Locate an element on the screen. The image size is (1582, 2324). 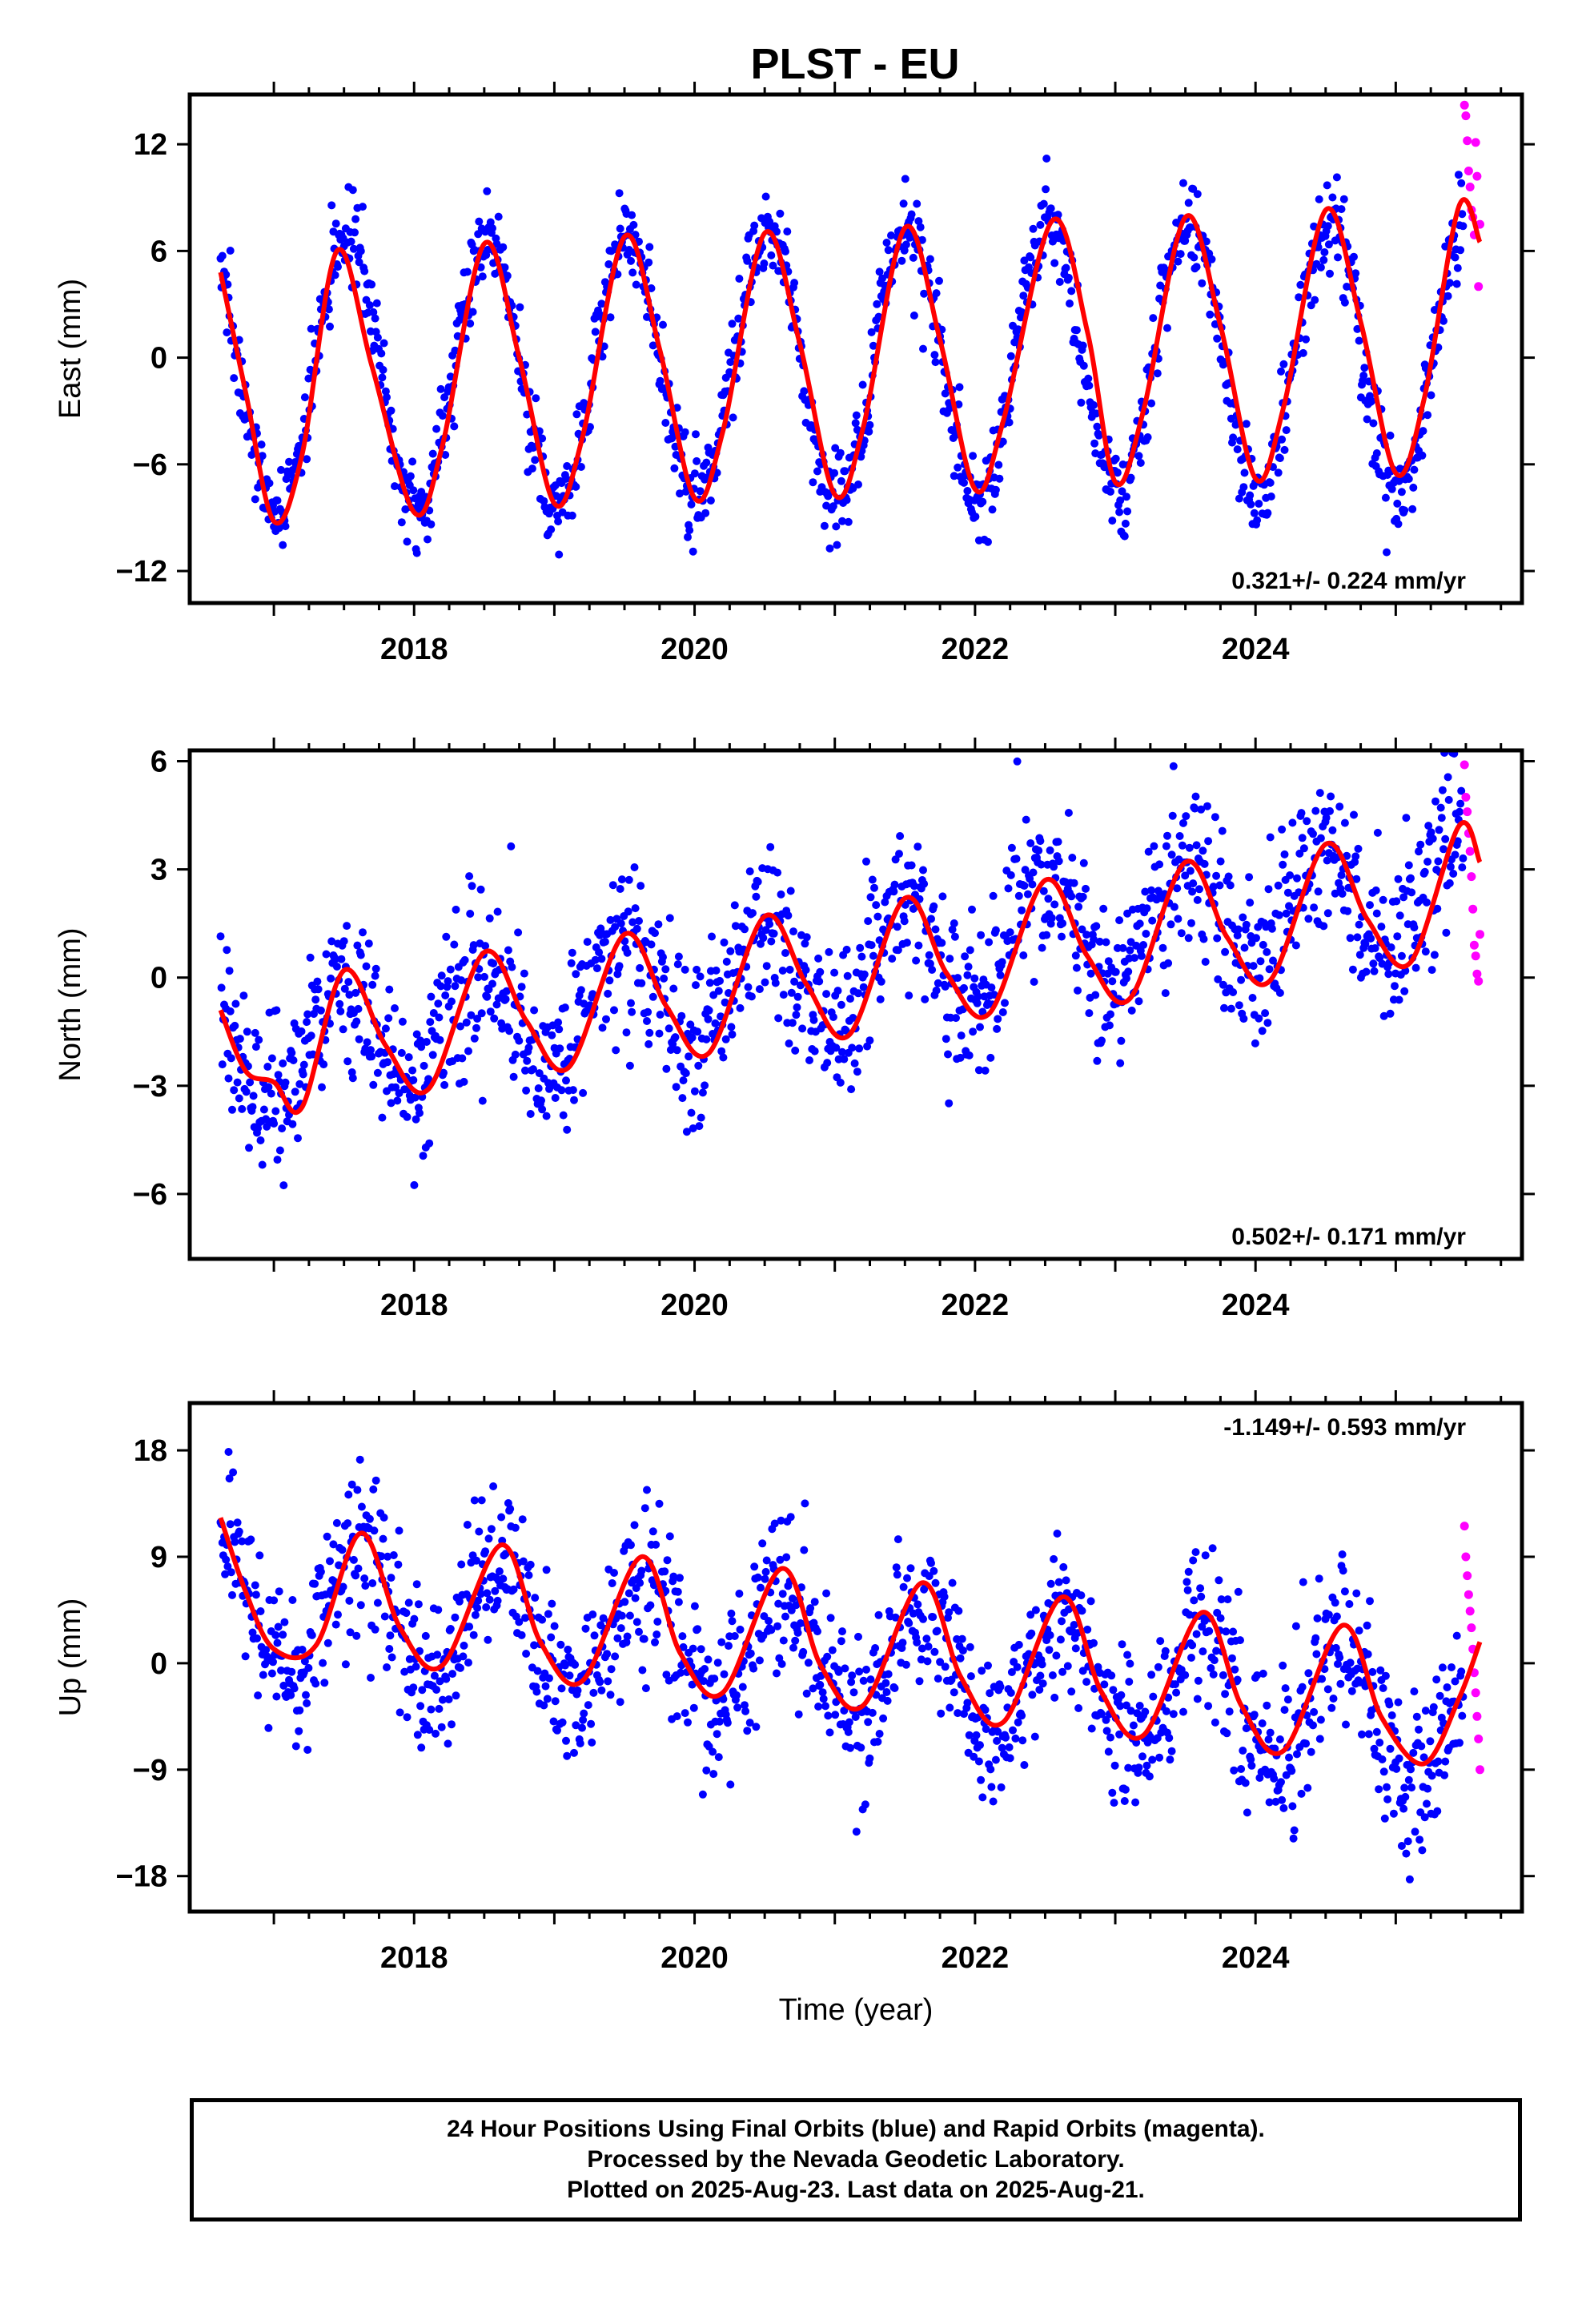
east-y-tick-label: −12 is located at coordinates (141, 572).